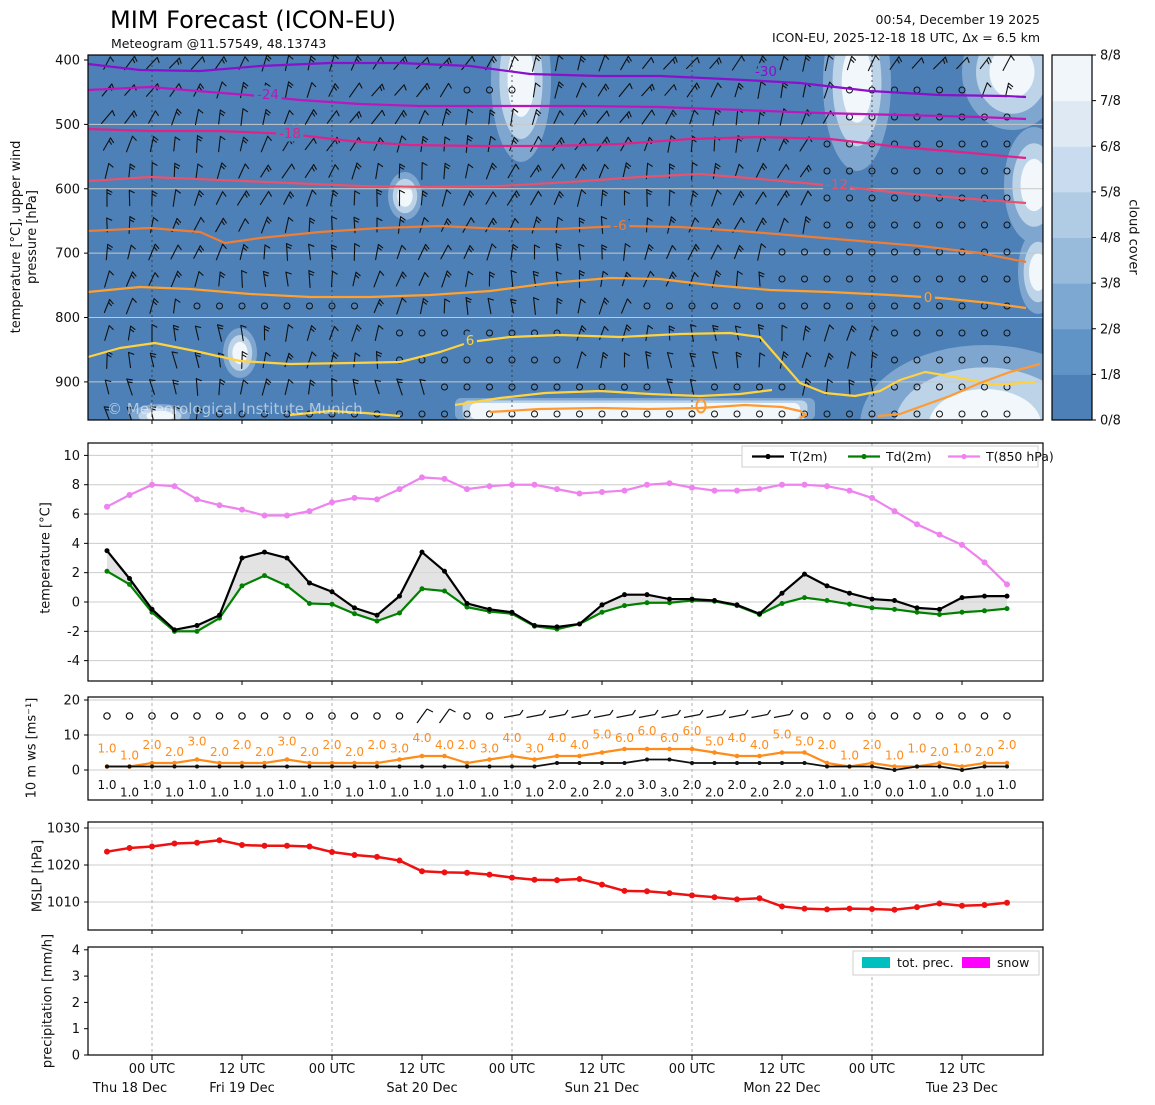 Image resolution: width=1155 pixels, height=1105 pixels. Describe the element at coordinates (565, 748) in the screenshot. I see `wind-panel-border` at that location.